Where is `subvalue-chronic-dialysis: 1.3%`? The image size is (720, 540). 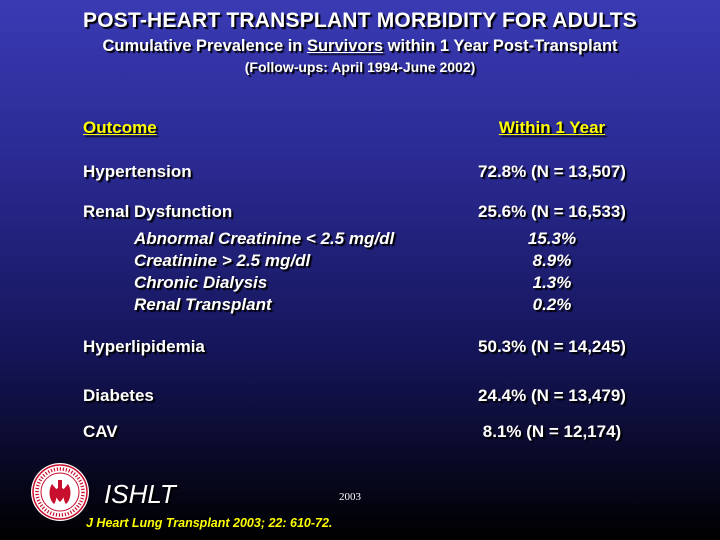 subvalue-chronic-dialysis: 1.3% is located at coordinates (552, 282).